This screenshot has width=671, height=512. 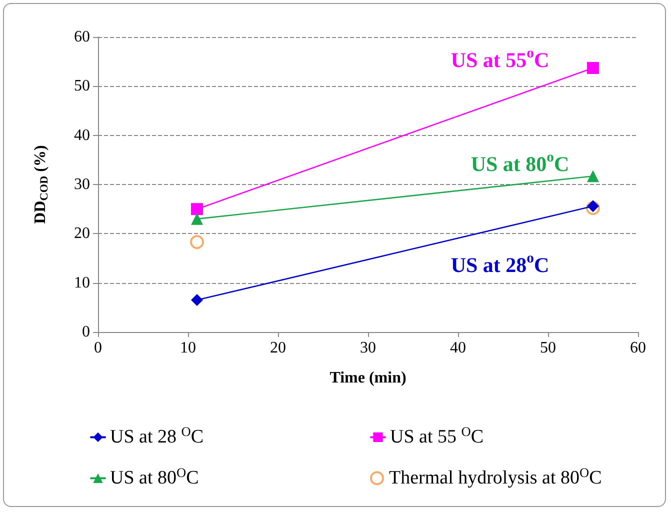 I want to click on y-tick-label: 50, so click(x=82, y=86).